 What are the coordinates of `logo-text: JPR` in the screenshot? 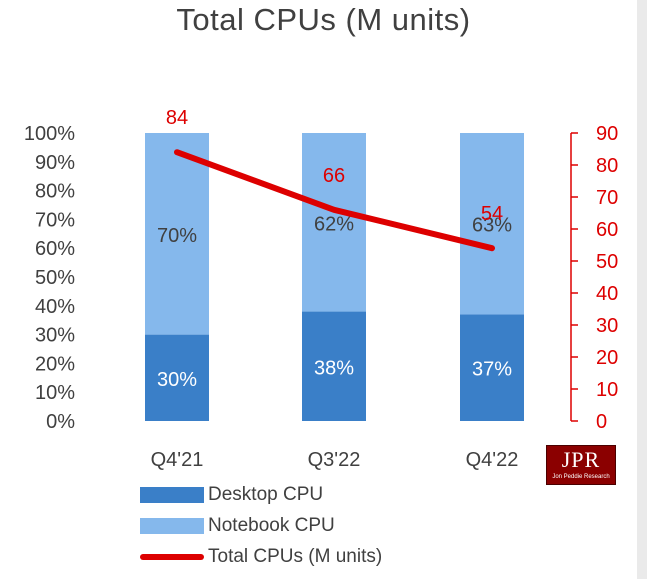 It's located at (581, 459).